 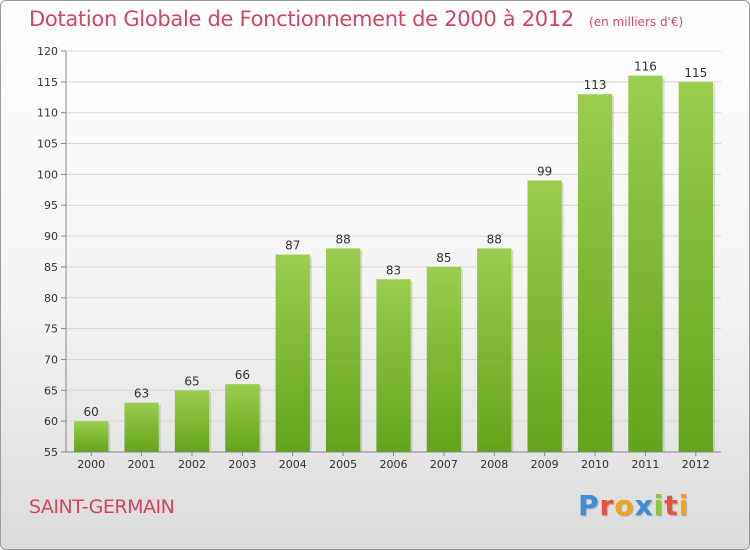 I want to click on y-tick-label: 60, so click(x=51, y=421).